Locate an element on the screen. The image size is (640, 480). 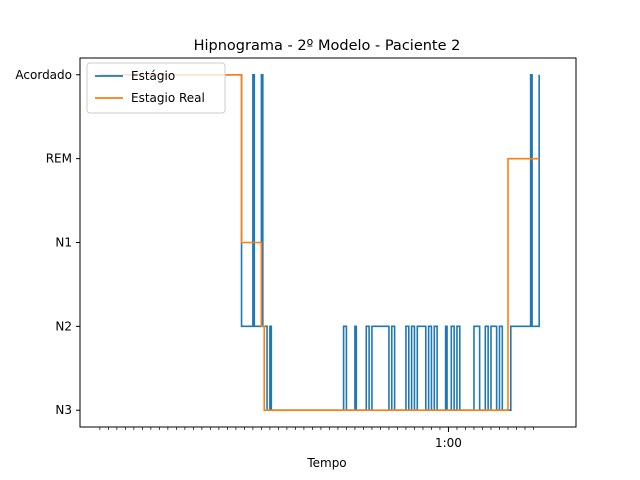
chart-title: Hipnograma - 2º Modelo - Paciente 2 is located at coordinates (327, 46).